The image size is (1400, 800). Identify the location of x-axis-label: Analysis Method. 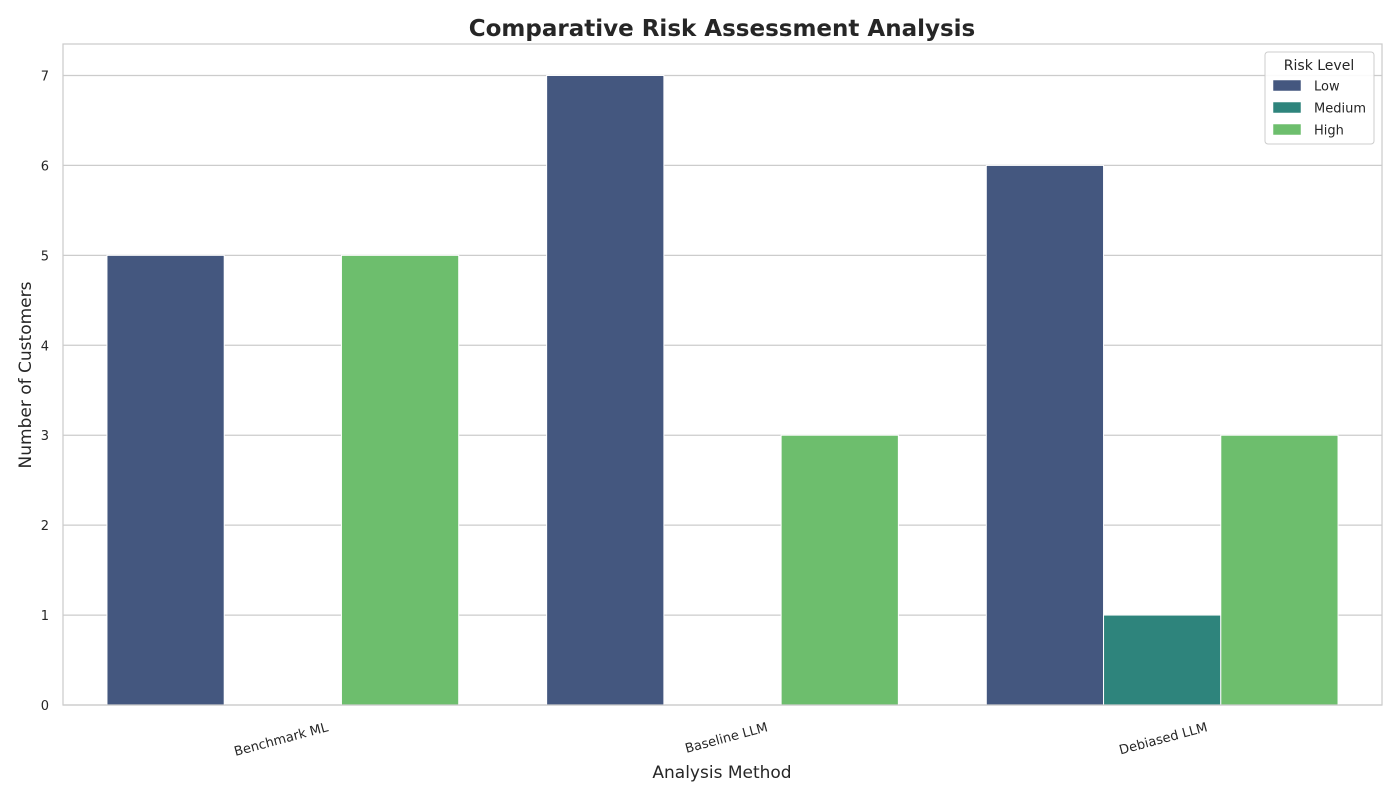
(721, 773).